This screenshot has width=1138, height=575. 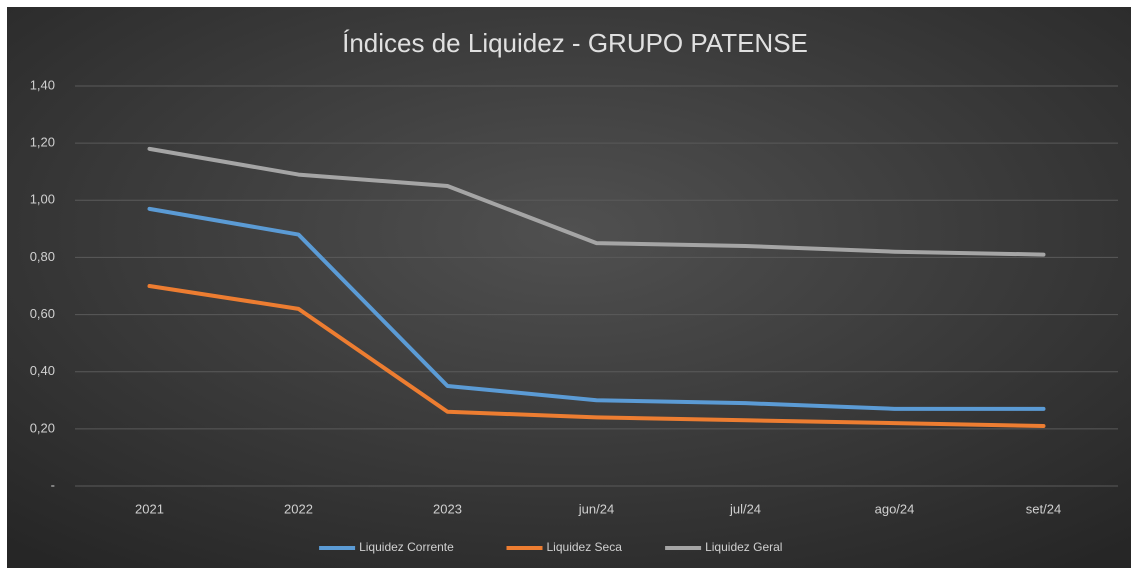 What do you see at coordinates (406, 547) in the screenshot?
I see `legend-label: Liquidez Corrente` at bounding box center [406, 547].